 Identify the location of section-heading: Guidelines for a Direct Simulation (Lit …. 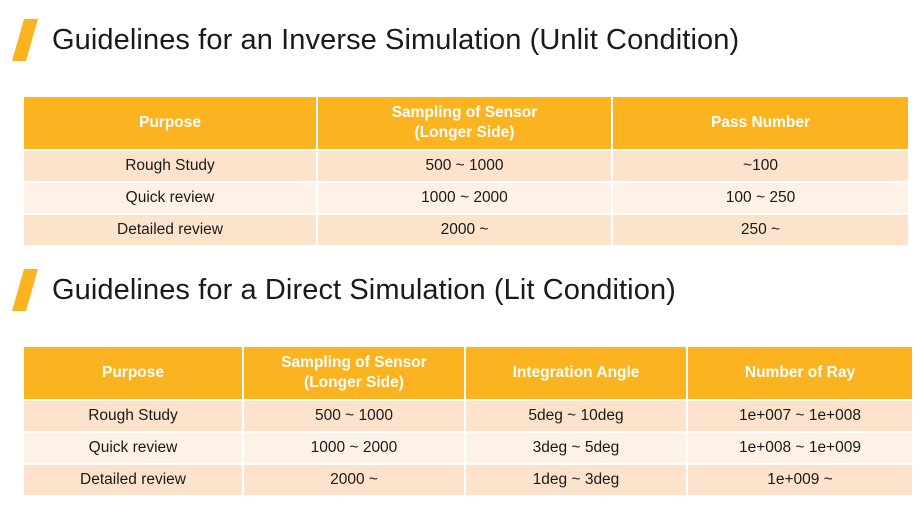
(364, 289).